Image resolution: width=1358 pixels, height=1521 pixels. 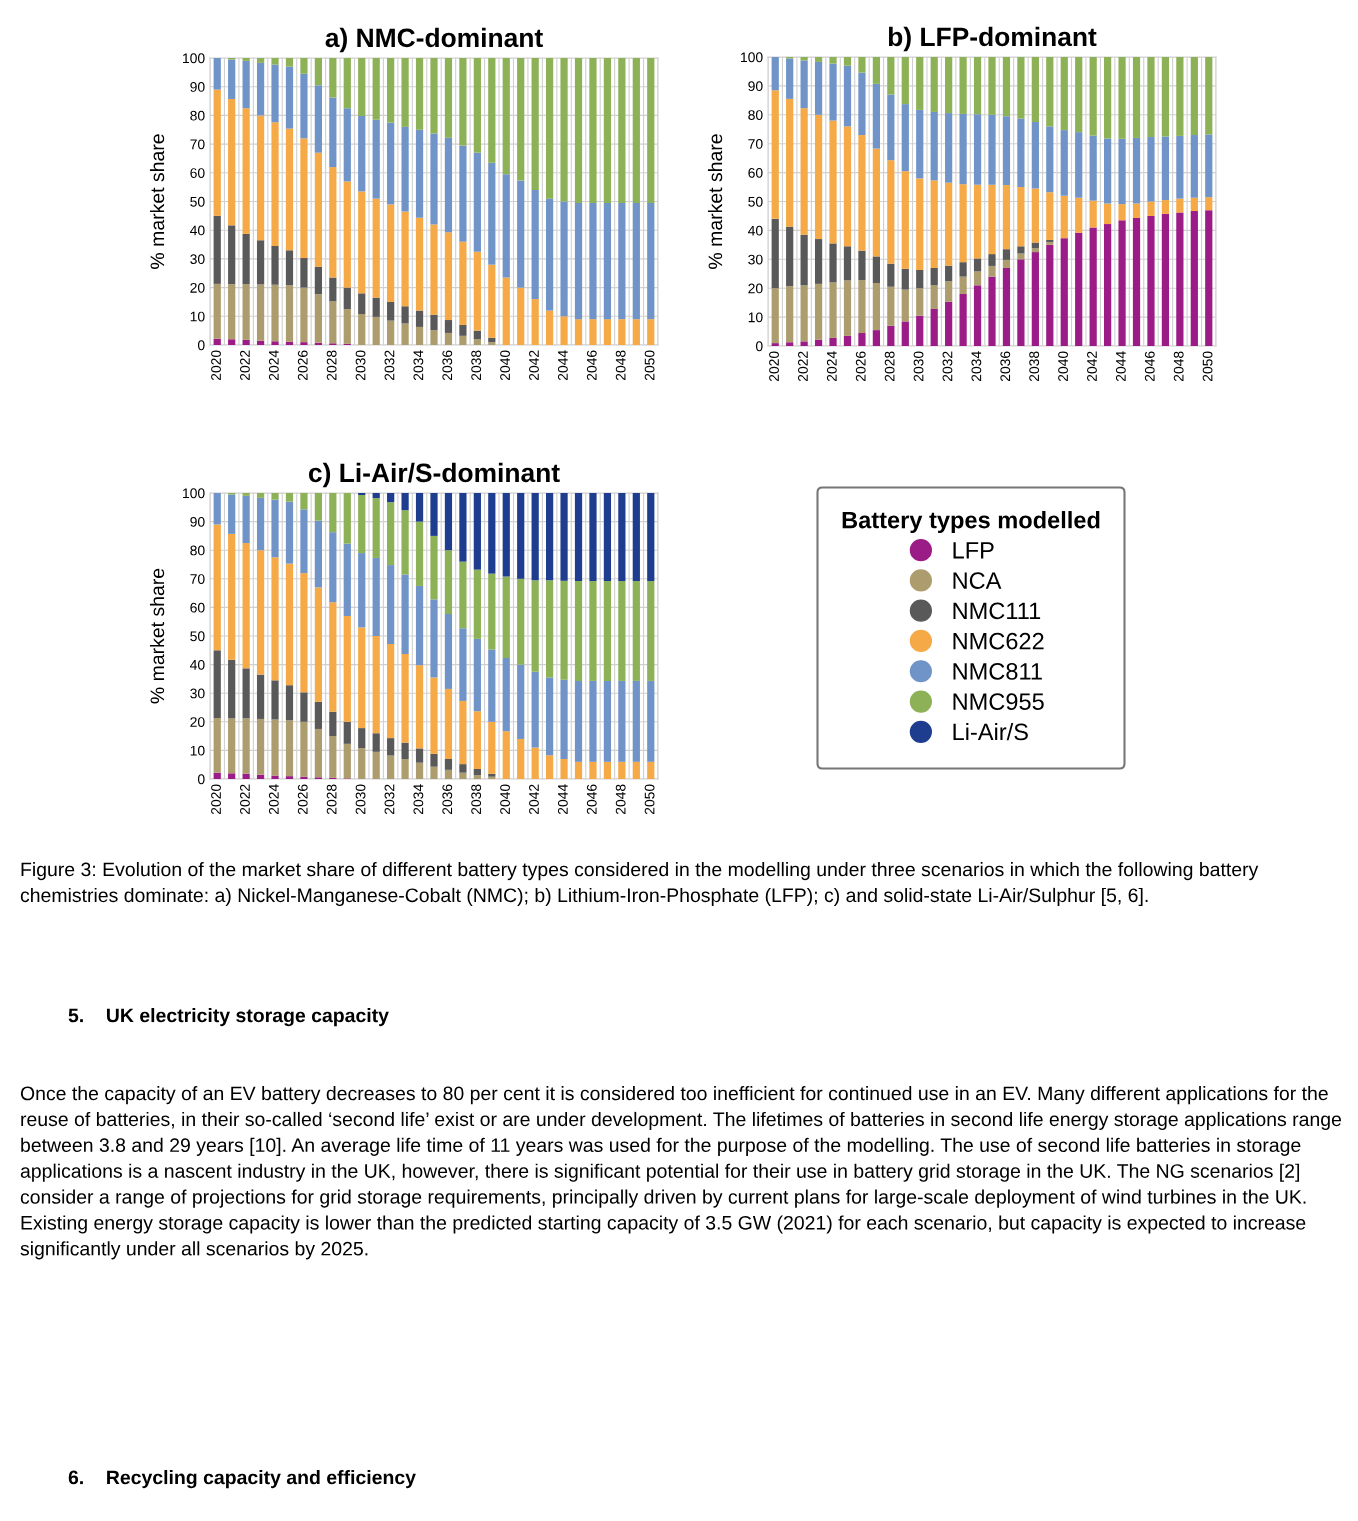 I want to click on x-tick-label: 2046, so click(x=1149, y=366).